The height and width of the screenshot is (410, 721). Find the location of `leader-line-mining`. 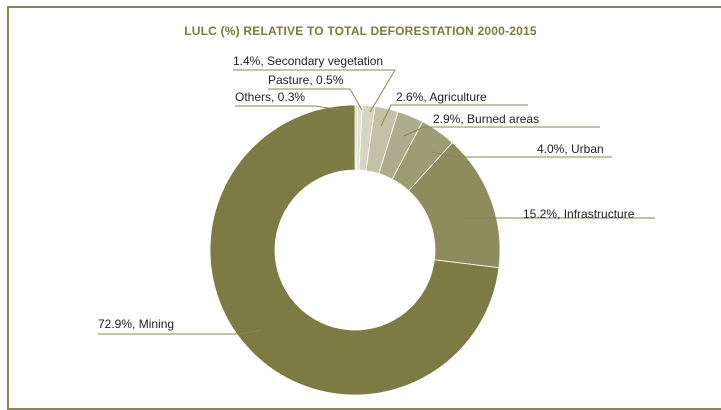

leader-line-mining is located at coordinates (180, 332).